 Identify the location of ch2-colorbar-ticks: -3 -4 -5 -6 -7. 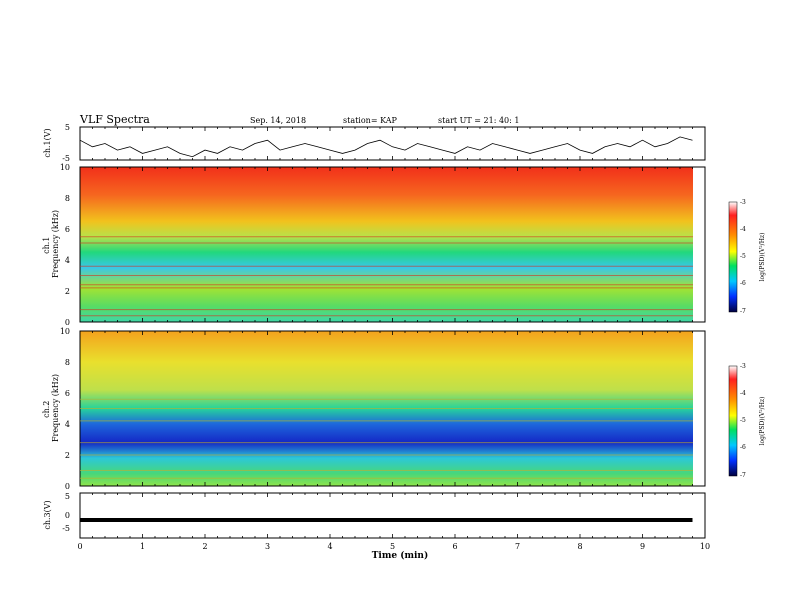
(743, 421).